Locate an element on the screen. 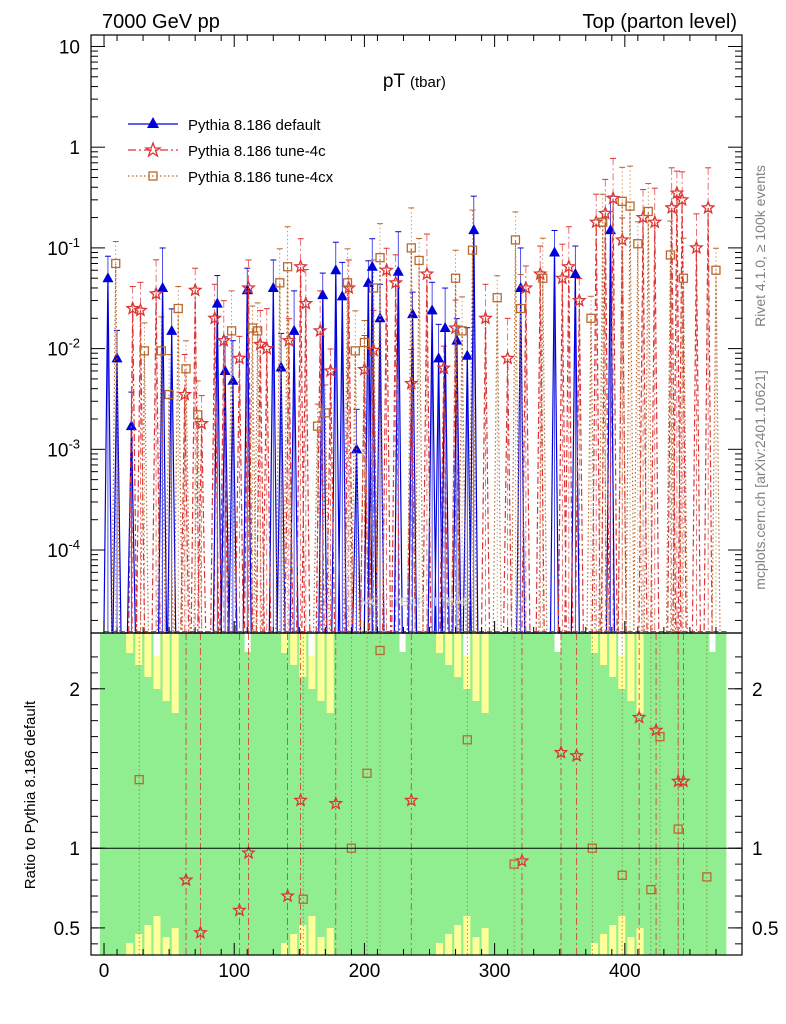 Image resolution: width=786 pixels, height=1024 pixels. ratio-right-tick-label: 2 is located at coordinates (757, 690).